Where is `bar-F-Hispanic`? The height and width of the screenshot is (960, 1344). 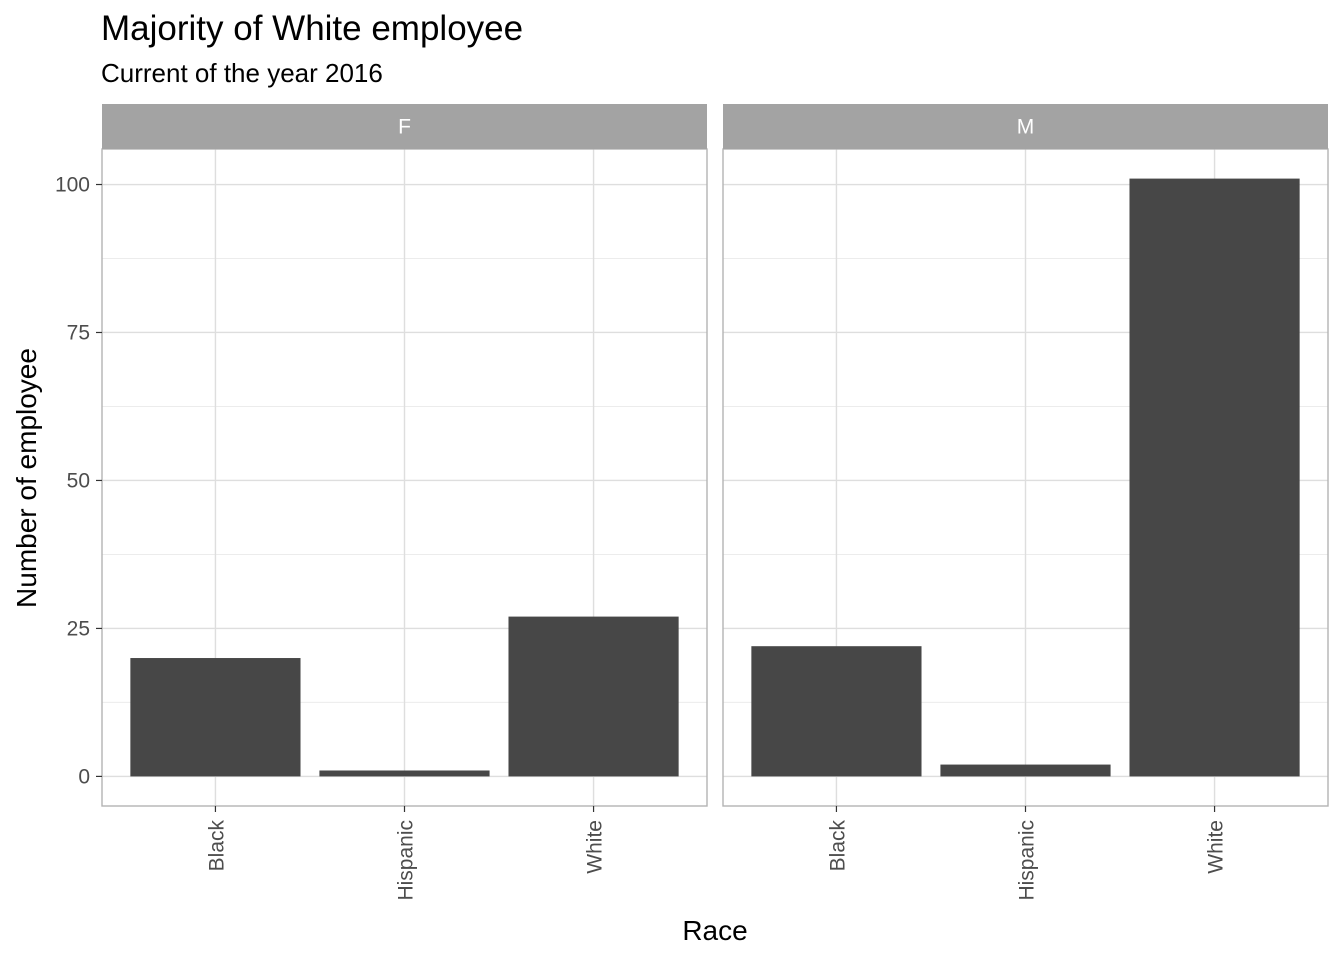 bar-F-Hispanic is located at coordinates (404, 773).